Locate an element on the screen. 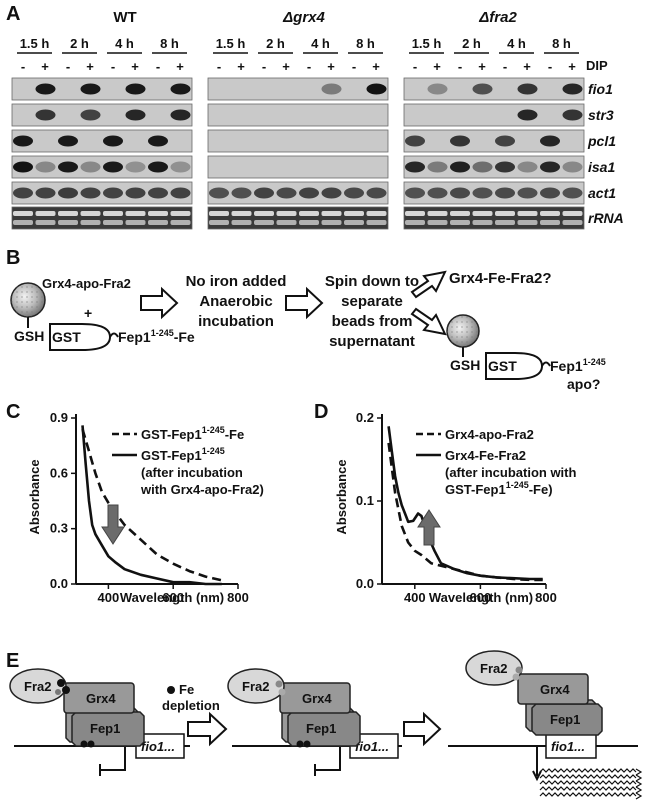  model-state-iron-depleting: fio1... Fep1 Grx4 Fra2 is located at coordinates (314, 722).